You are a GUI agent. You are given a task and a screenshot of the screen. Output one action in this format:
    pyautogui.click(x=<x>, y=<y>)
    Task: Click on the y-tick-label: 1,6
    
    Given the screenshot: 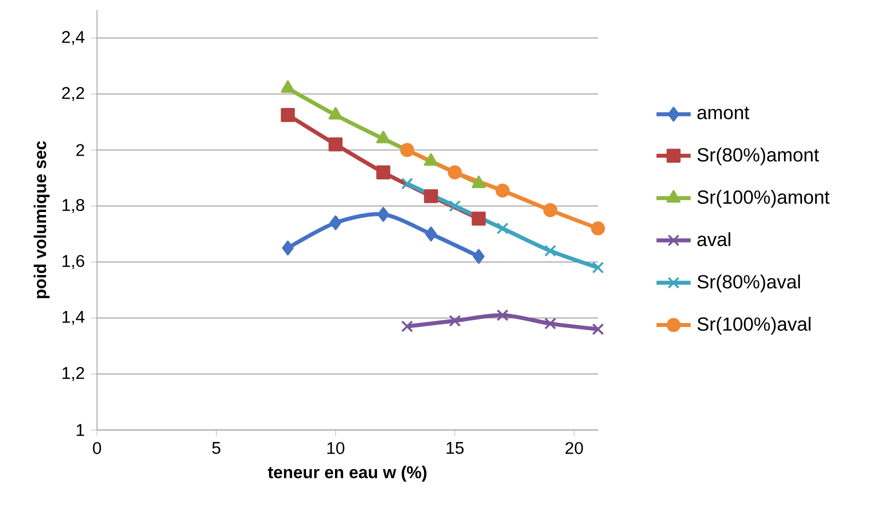 What is the action you would take?
    pyautogui.click(x=73, y=261)
    